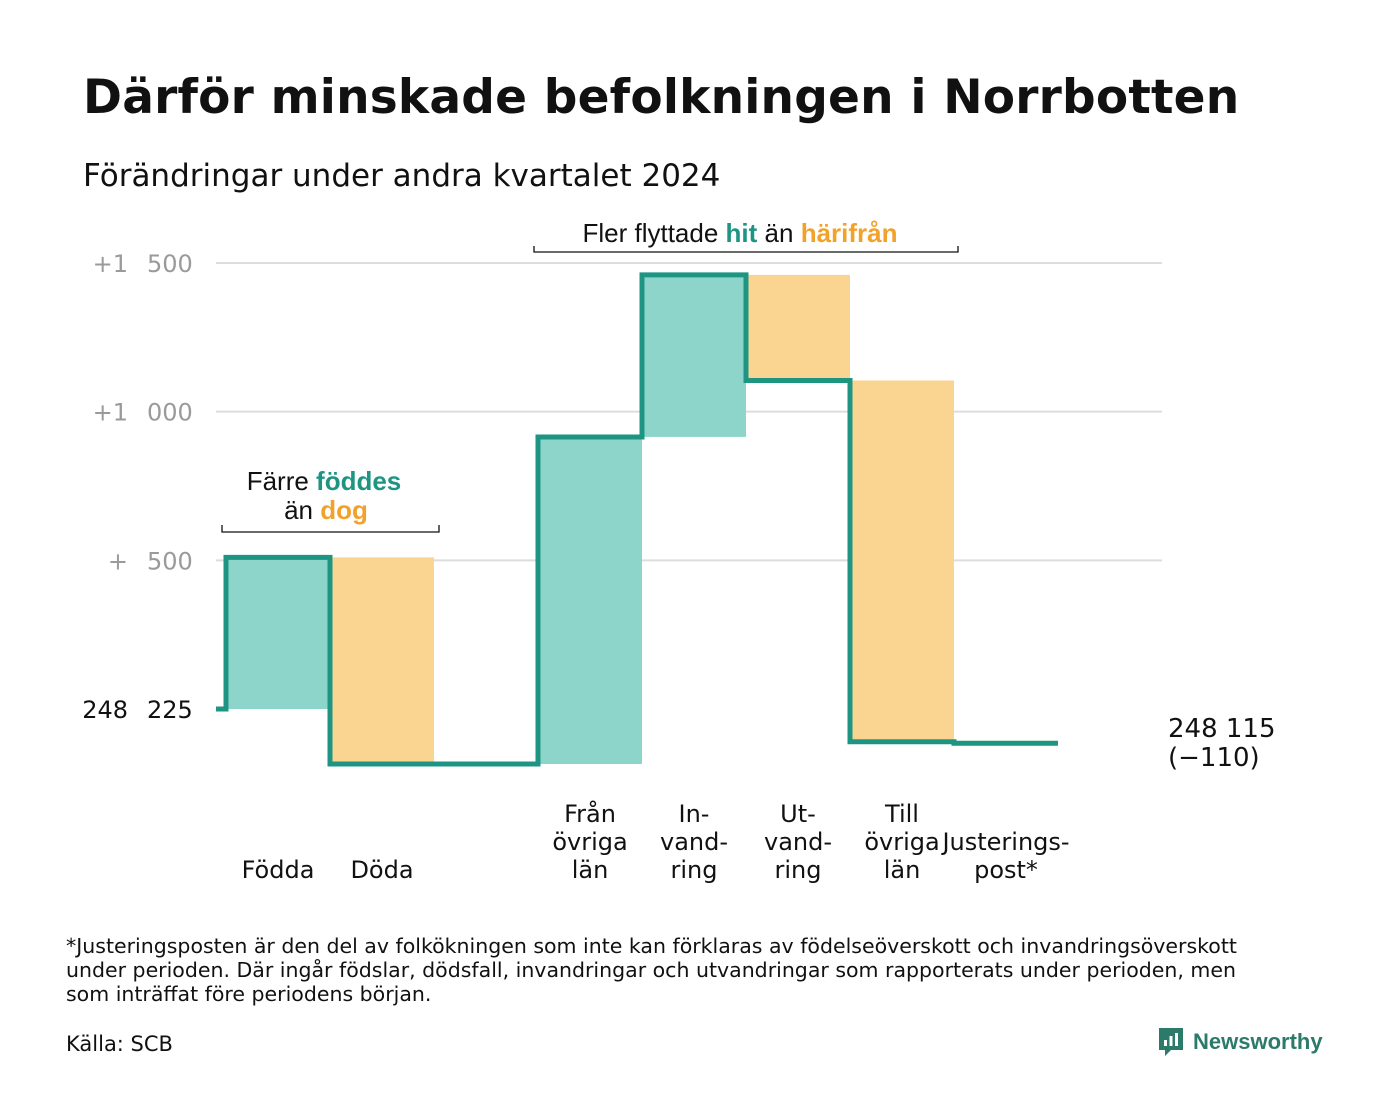 This screenshot has width=1400, height=1120. Describe the element at coordinates (694, 355) in the screenshot. I see `waterfall-bar-invandring` at that location.